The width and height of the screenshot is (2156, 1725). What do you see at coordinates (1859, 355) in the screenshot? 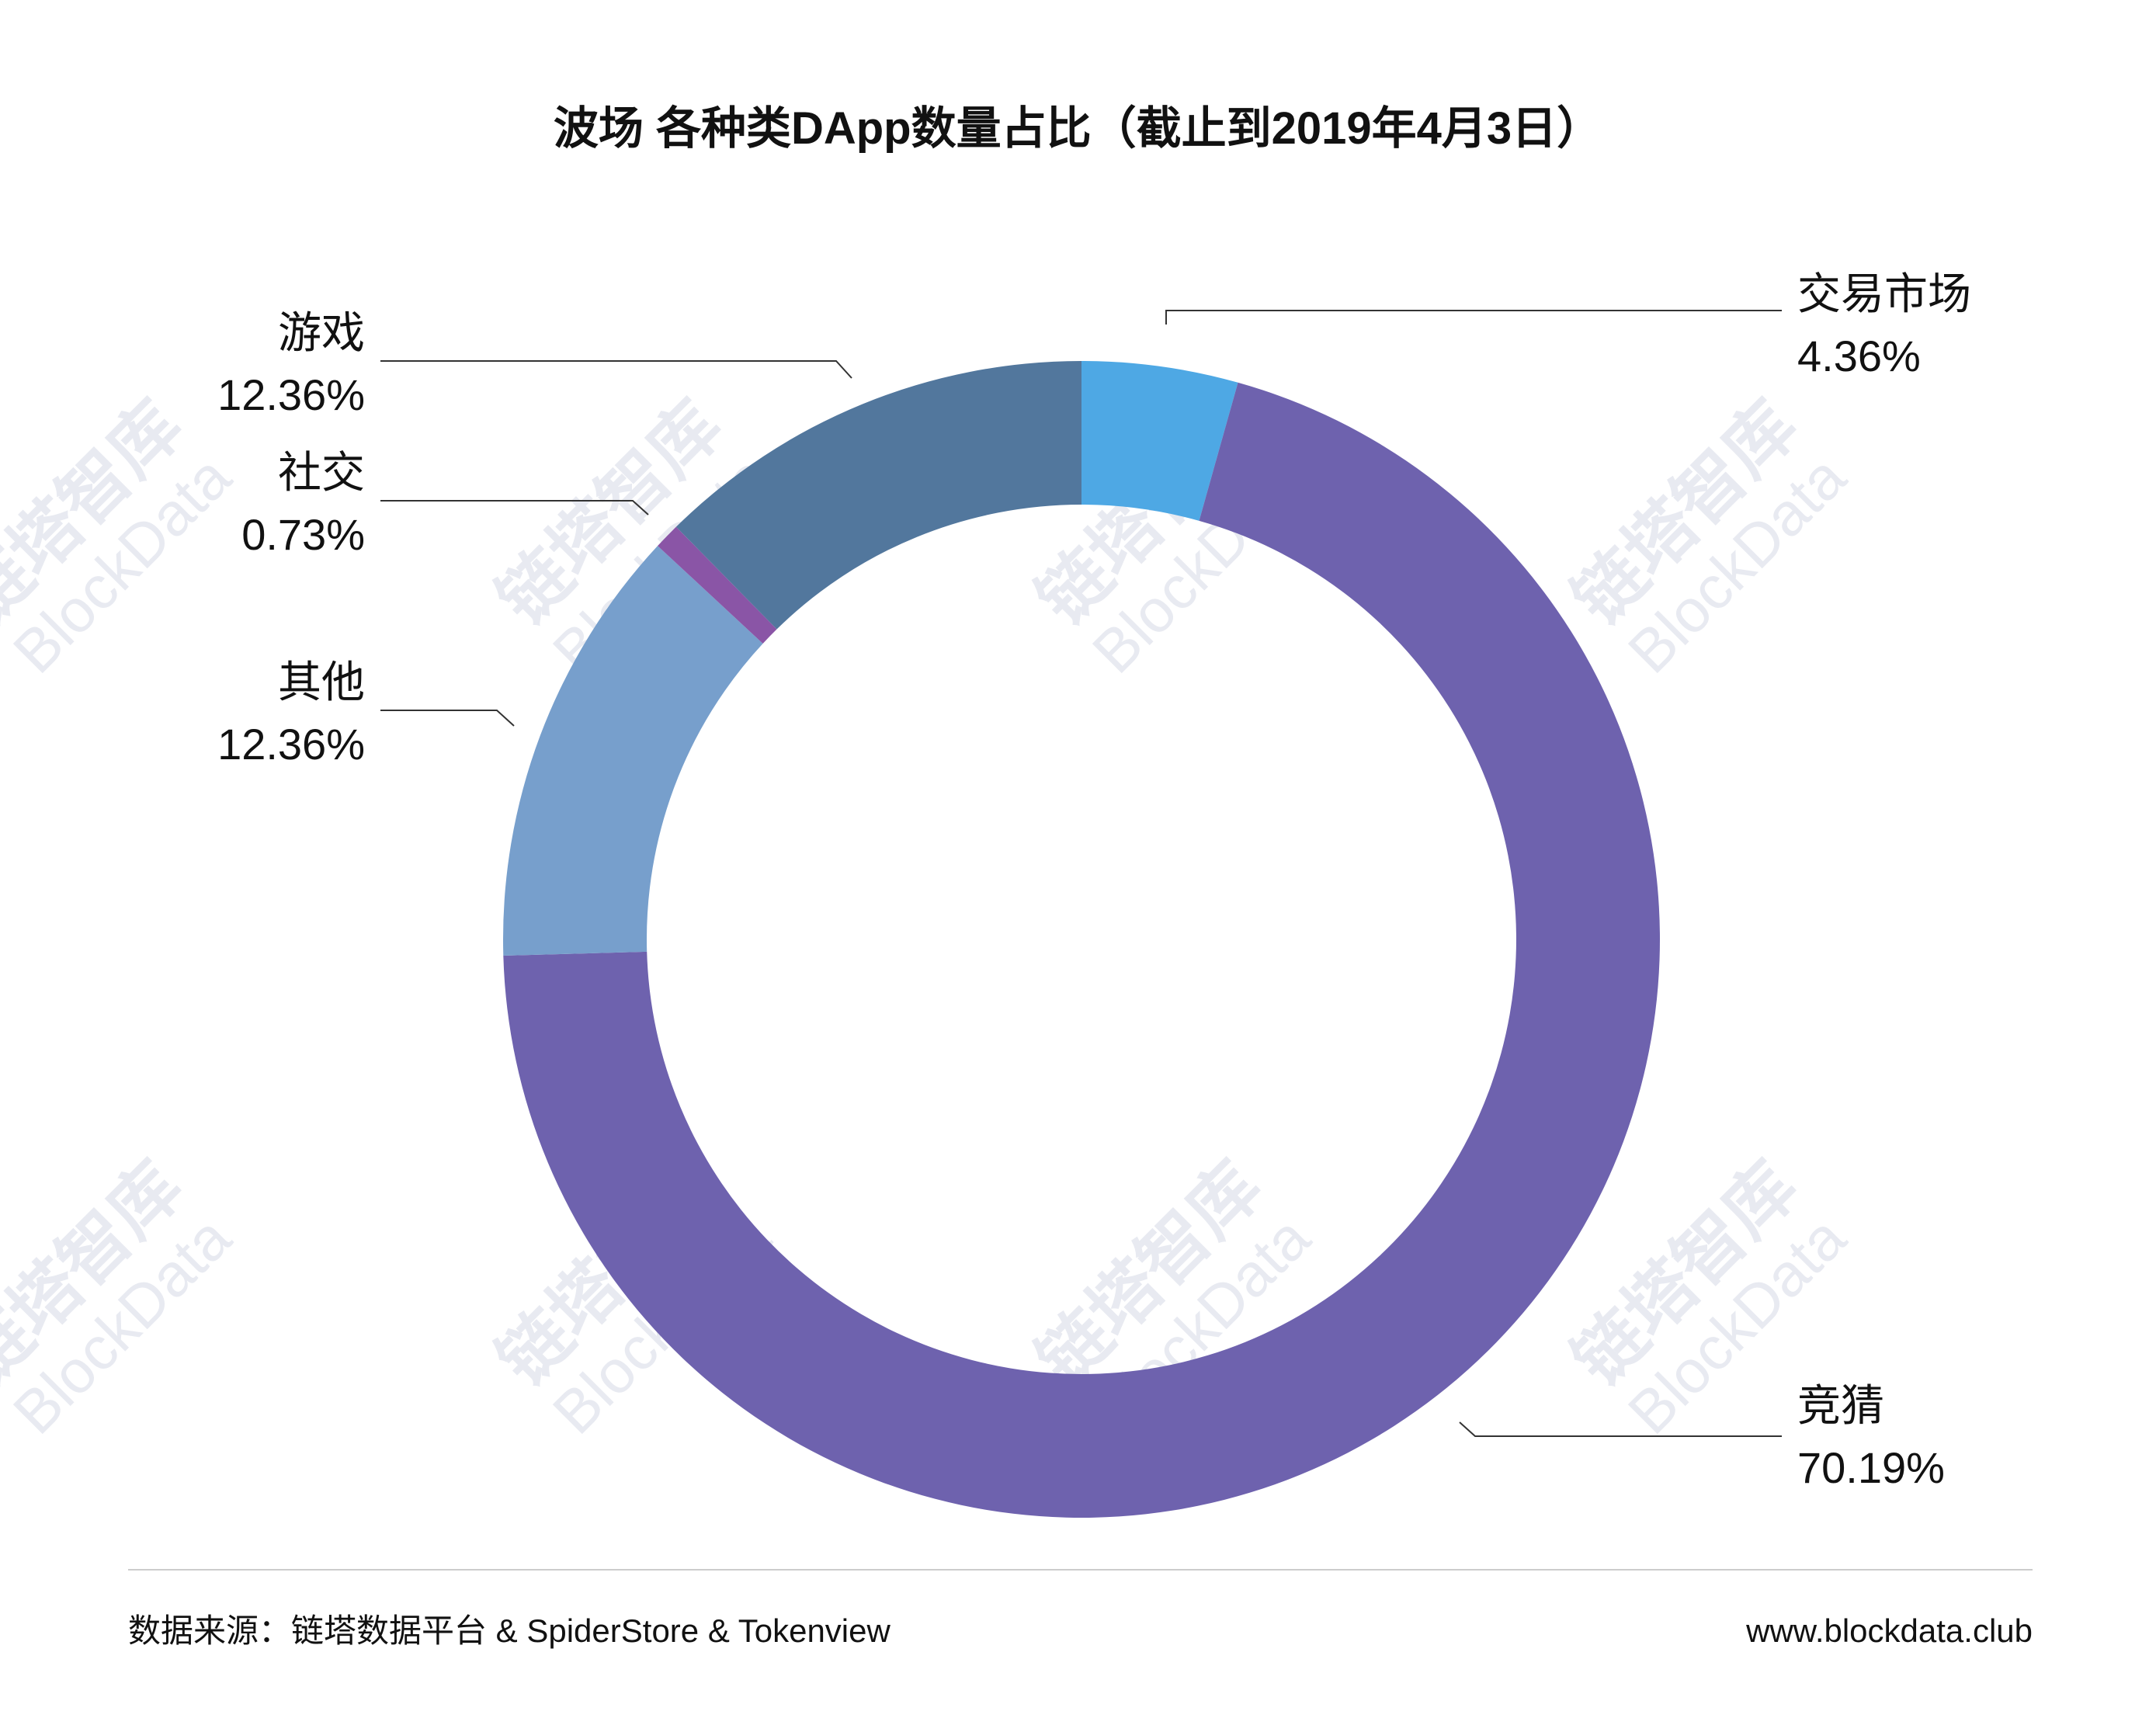
I see `slice-value-label: 4.36%` at bounding box center [1859, 355].